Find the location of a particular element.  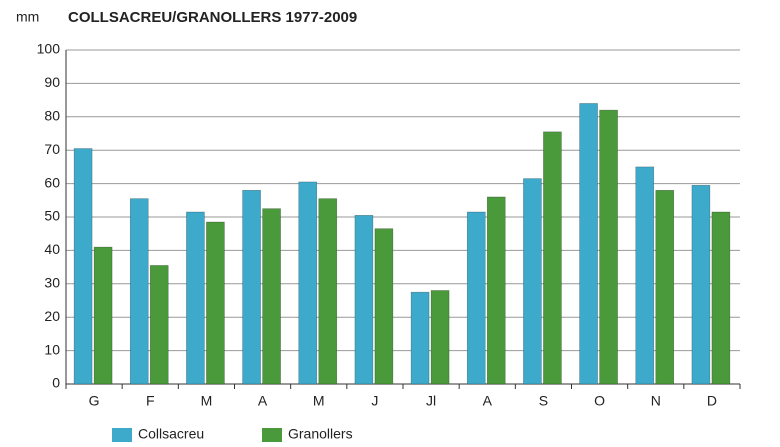

x-tick-label: G is located at coordinates (94, 401).